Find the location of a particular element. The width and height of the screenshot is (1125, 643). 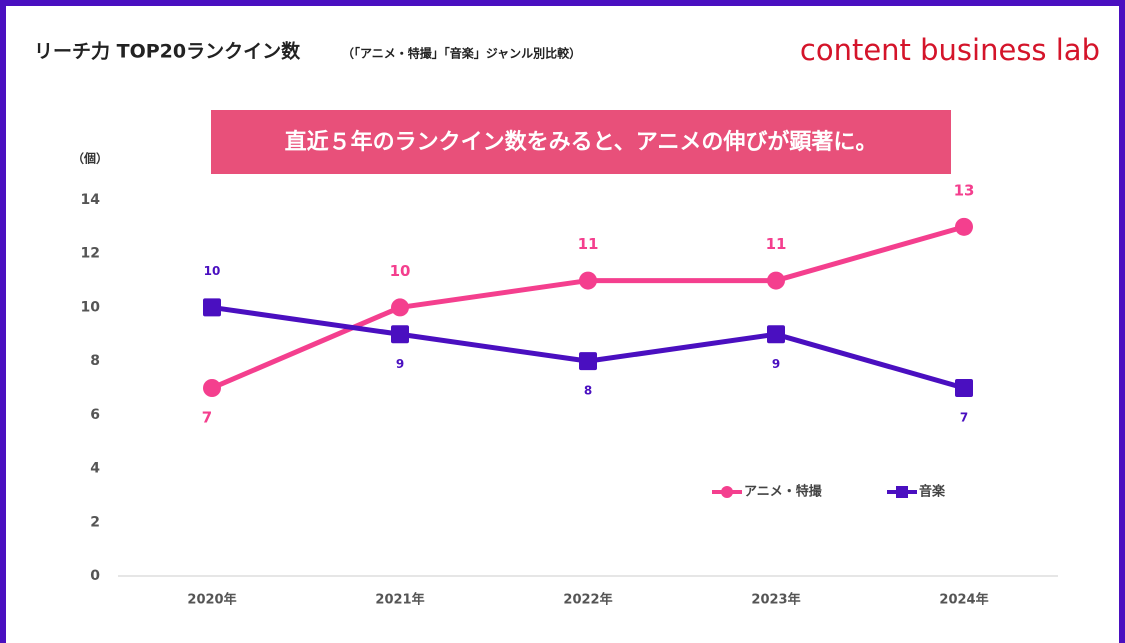

x-tick-label: 2024年 is located at coordinates (963, 600).